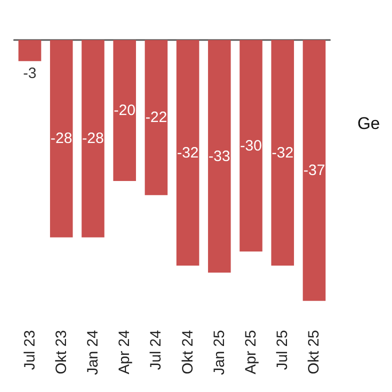 This screenshot has width=392, height=392. I want to click on data-label: -20, so click(125, 110).